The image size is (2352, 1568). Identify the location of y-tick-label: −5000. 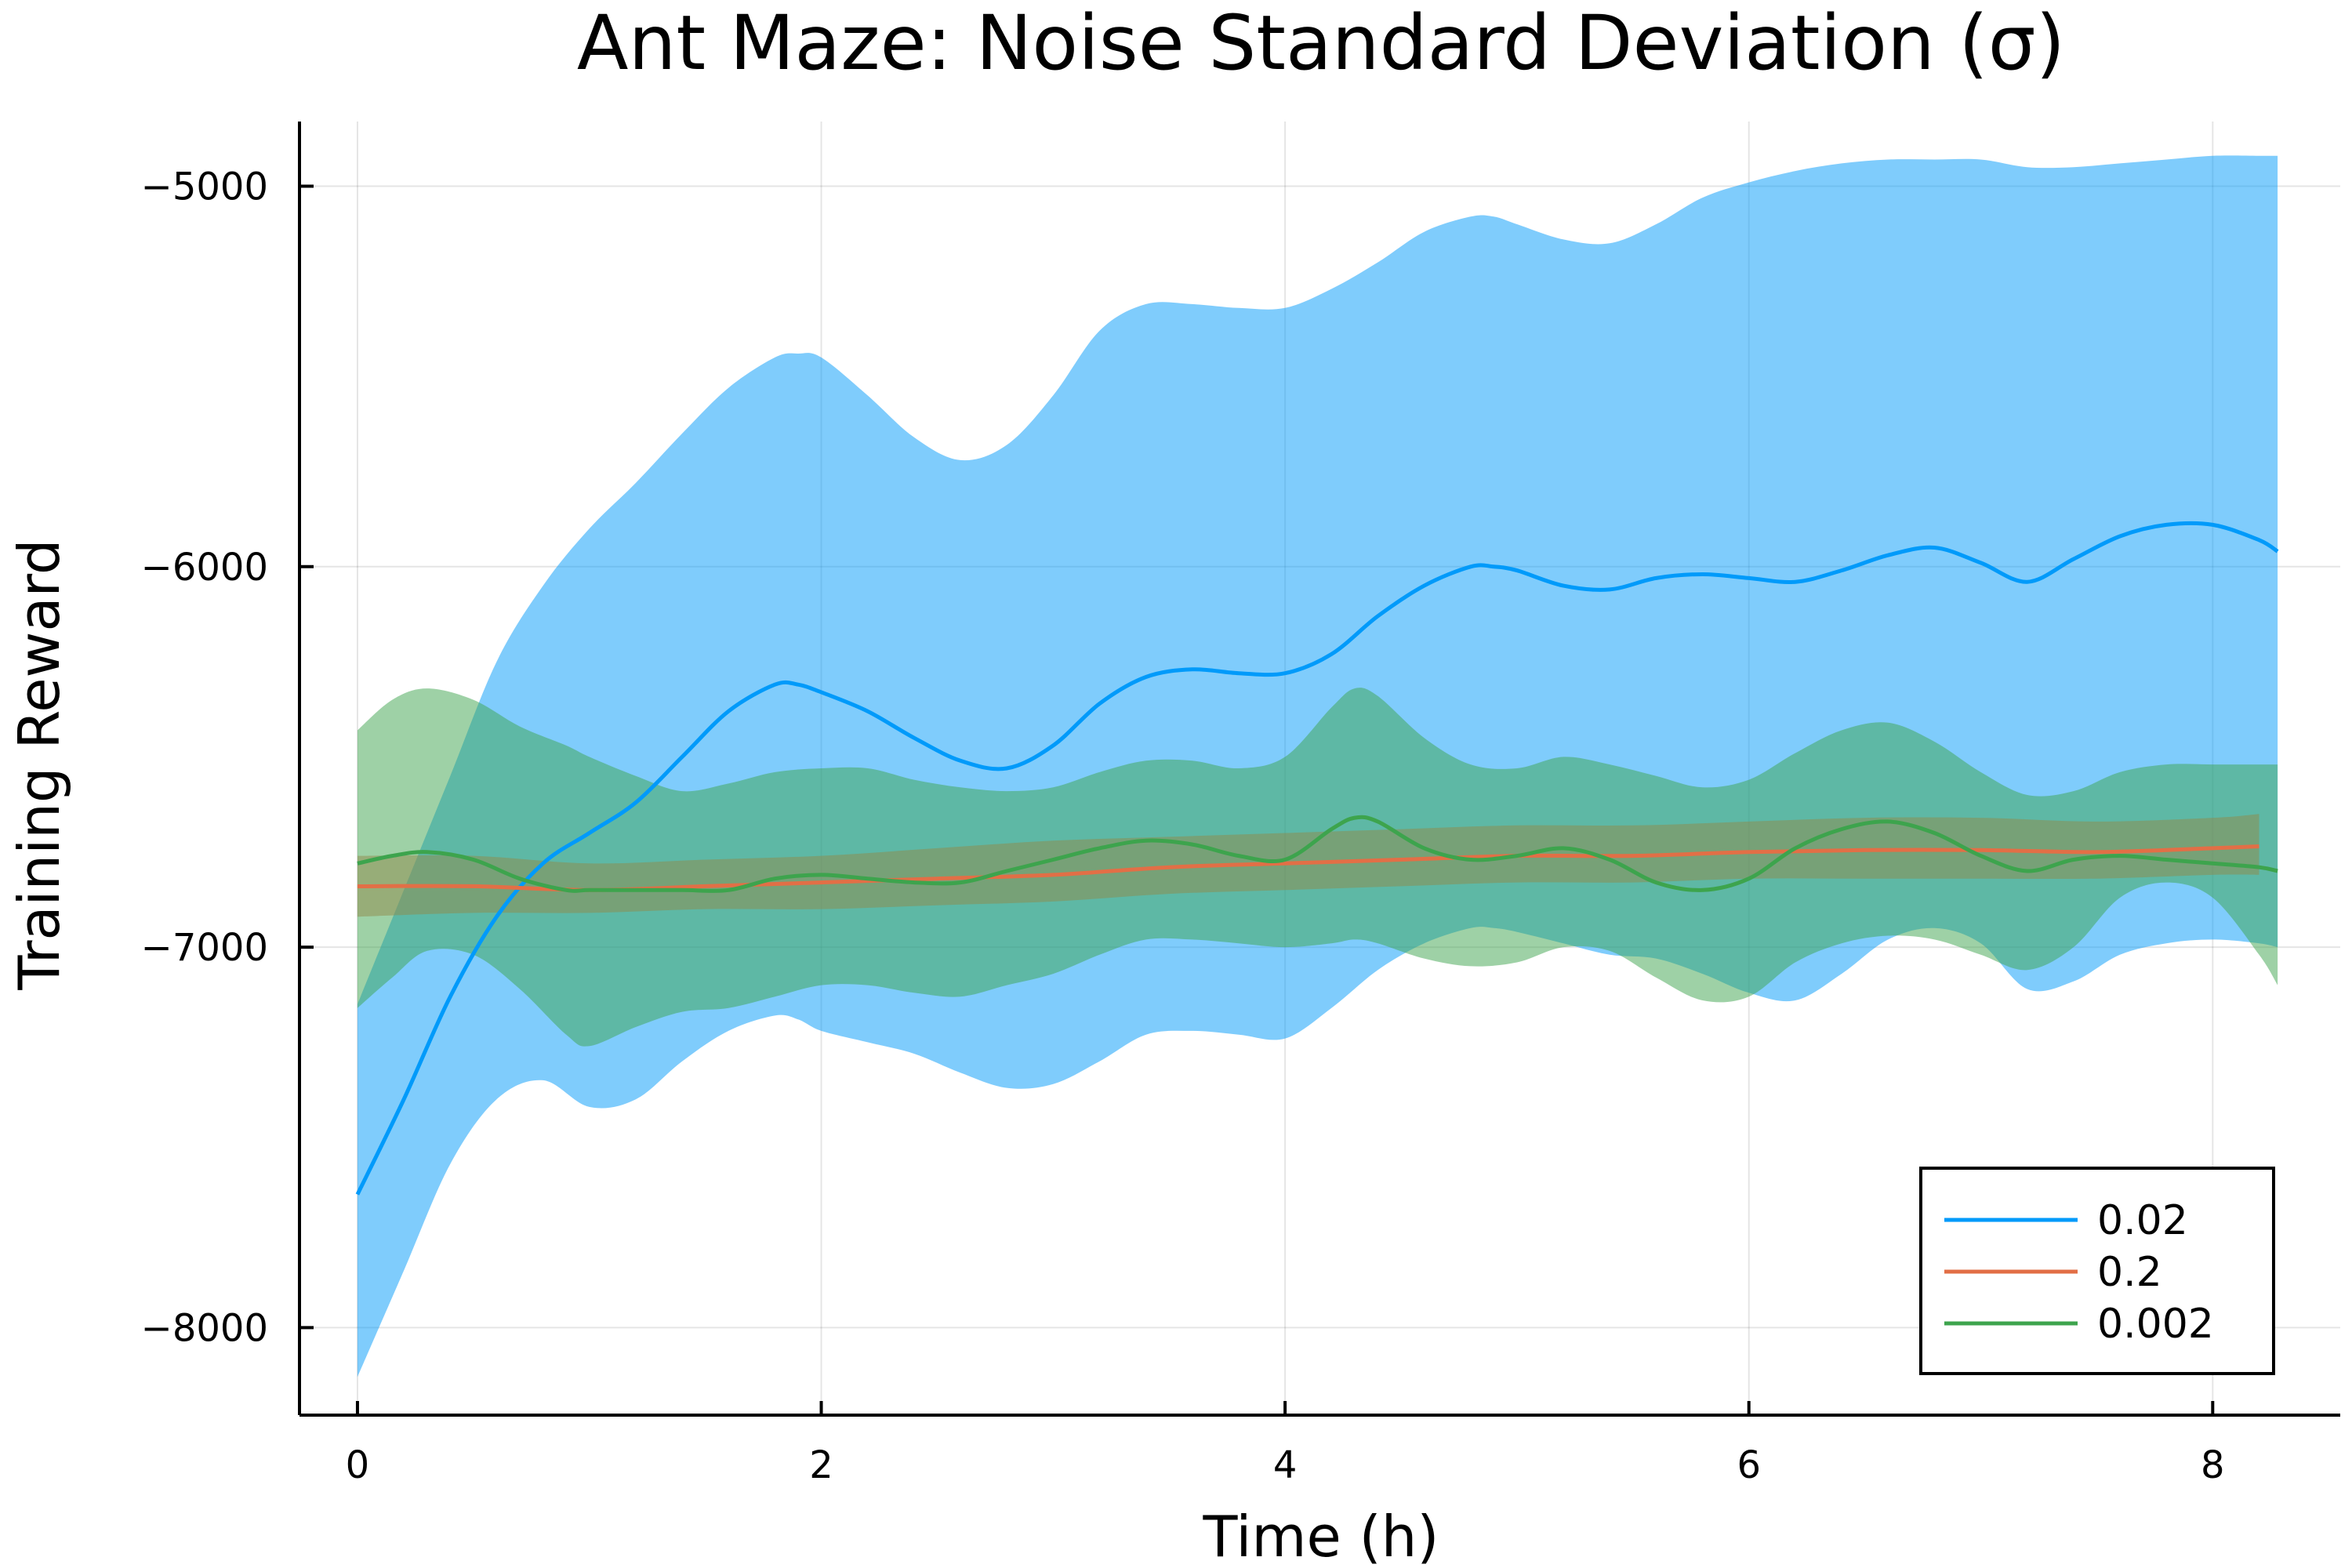
(204, 187).